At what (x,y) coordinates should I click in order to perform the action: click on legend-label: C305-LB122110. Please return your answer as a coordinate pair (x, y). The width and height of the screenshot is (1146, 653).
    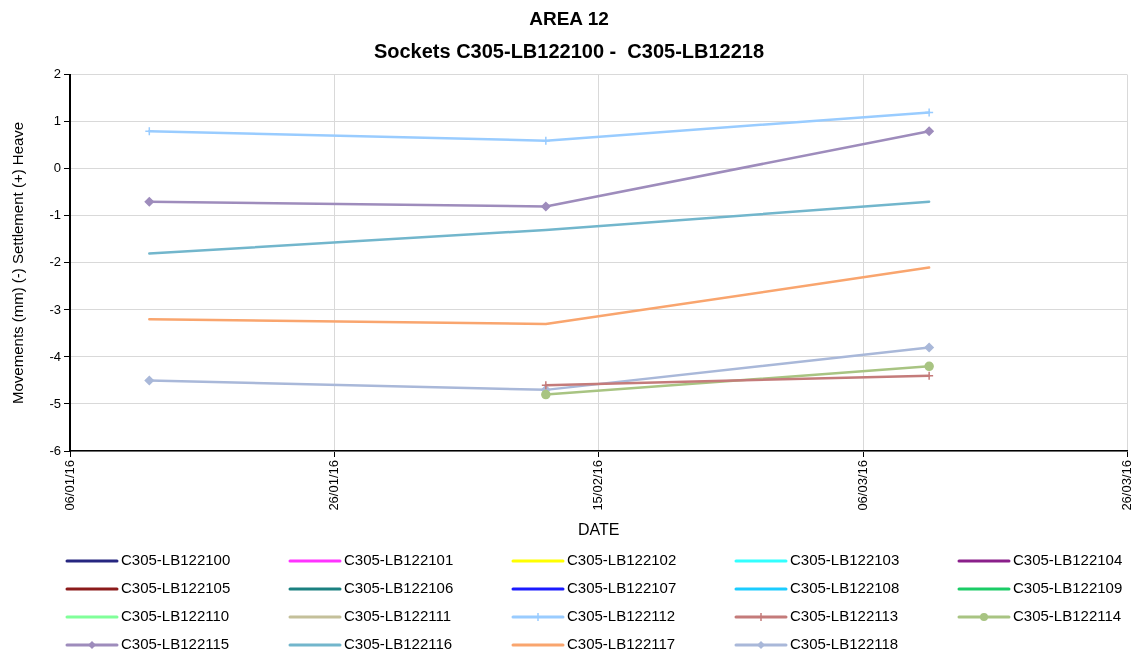
    Looking at the image, I should click on (175, 616).